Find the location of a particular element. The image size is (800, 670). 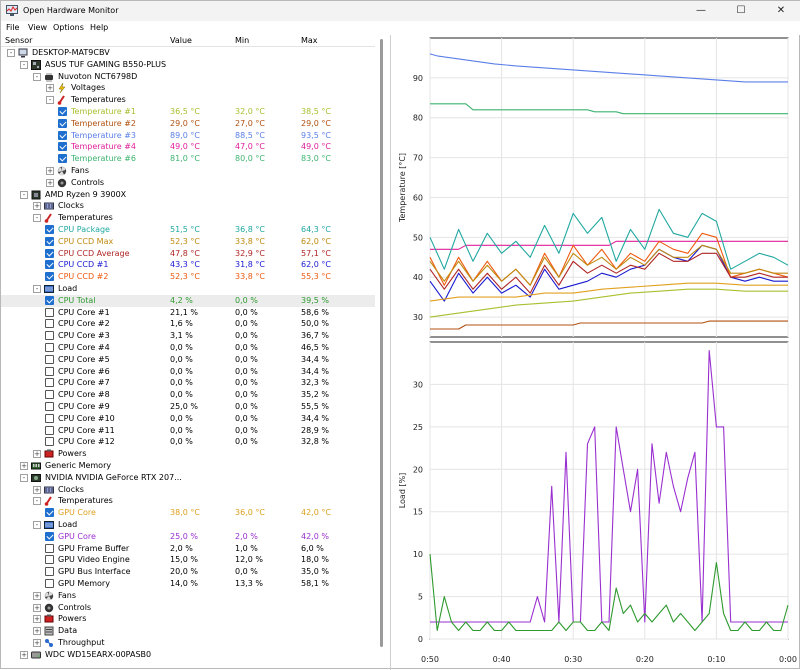

menu-view: View is located at coordinates (37, 27).